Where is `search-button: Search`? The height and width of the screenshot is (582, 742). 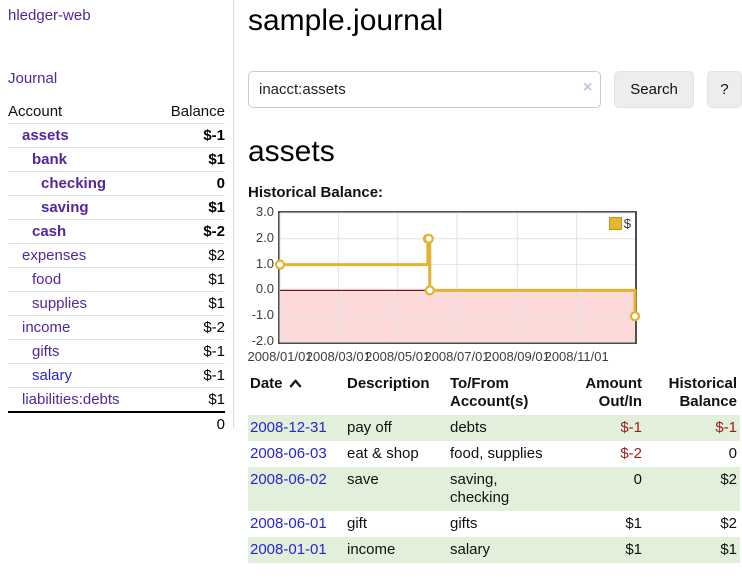 search-button: Search is located at coordinates (654, 89).